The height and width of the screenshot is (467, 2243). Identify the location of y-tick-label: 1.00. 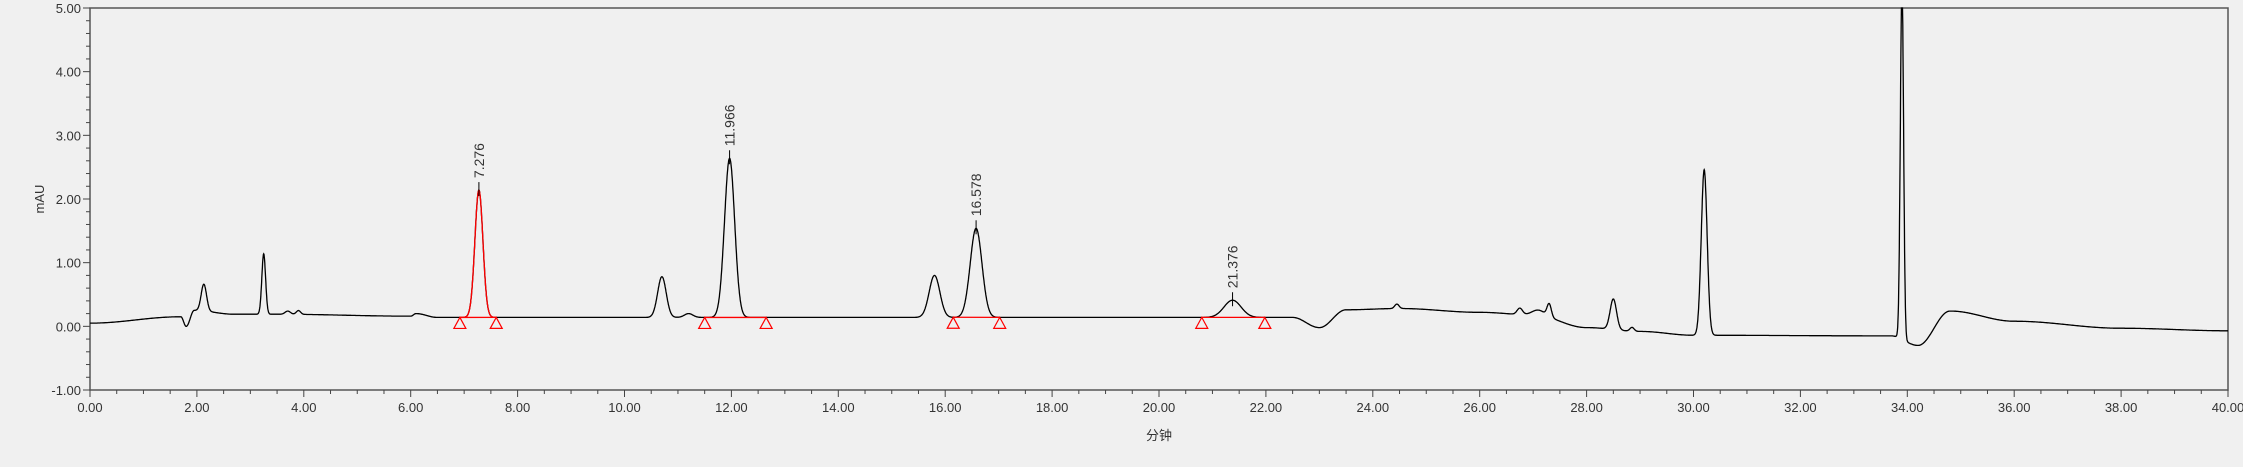
(68, 263).